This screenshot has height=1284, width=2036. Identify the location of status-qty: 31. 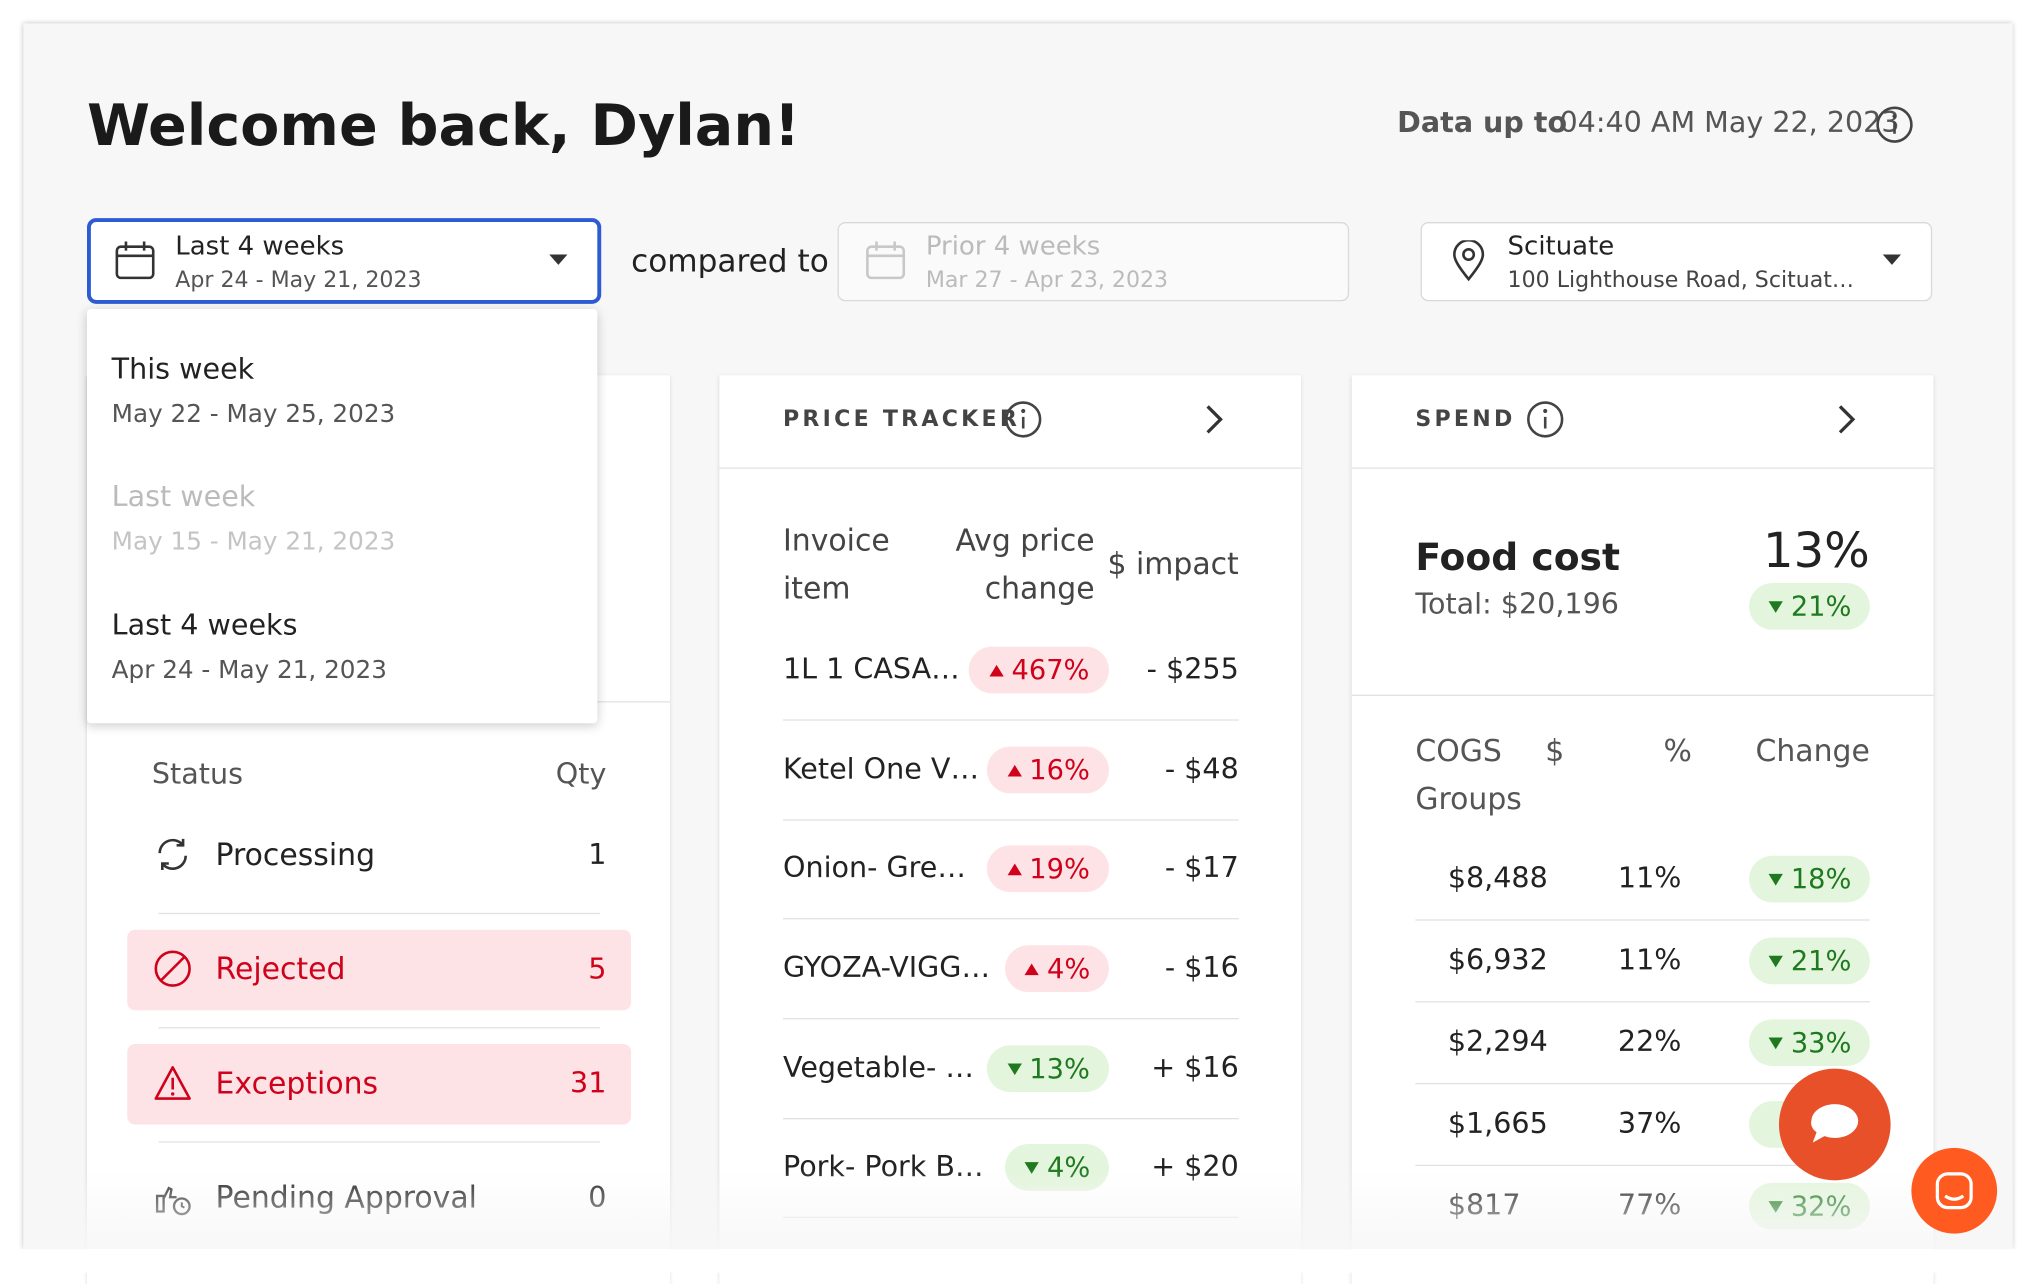
(588, 1084).